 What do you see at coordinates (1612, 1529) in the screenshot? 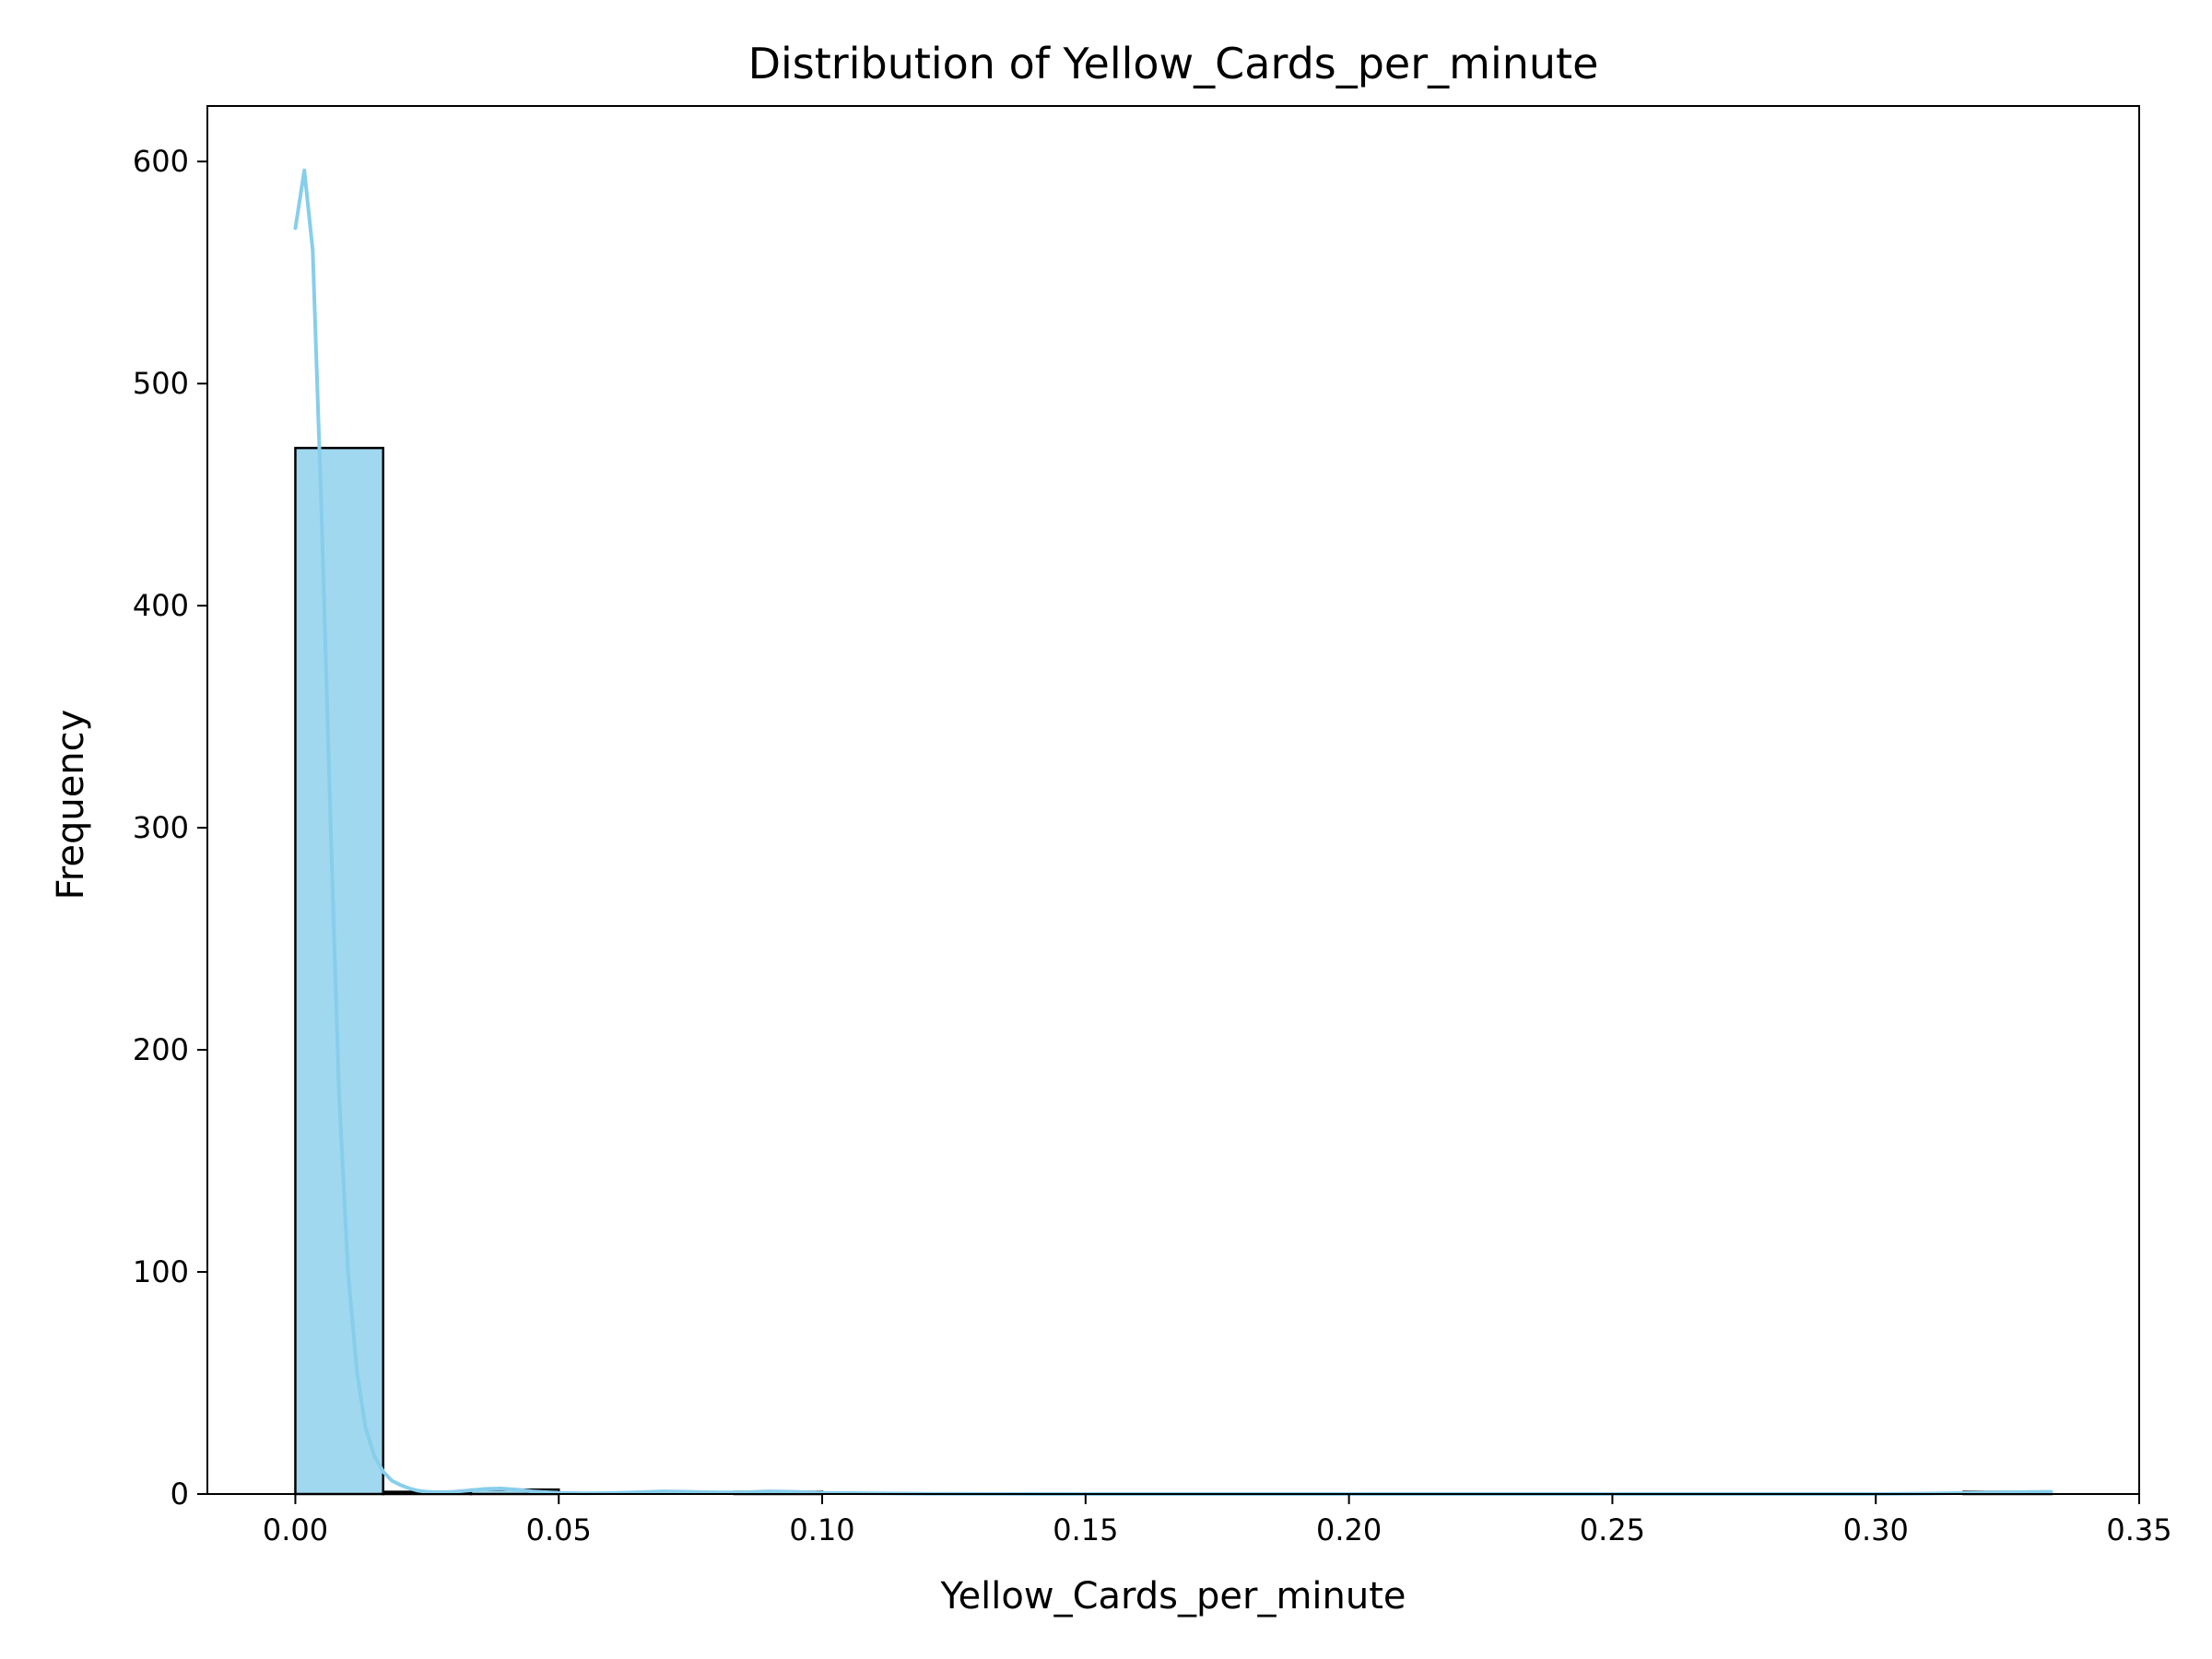
I see `x-tick-label: 0.25` at bounding box center [1612, 1529].